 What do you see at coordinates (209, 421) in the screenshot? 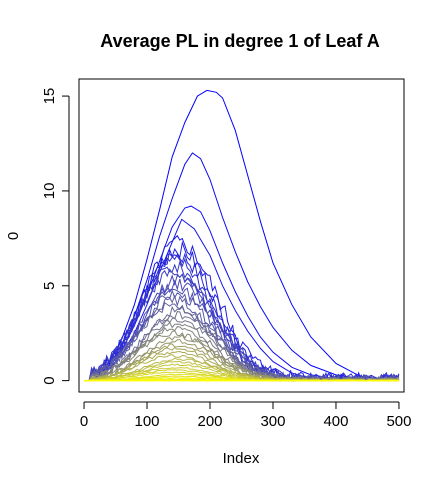
I see `x-tick-label: 200` at bounding box center [209, 421].